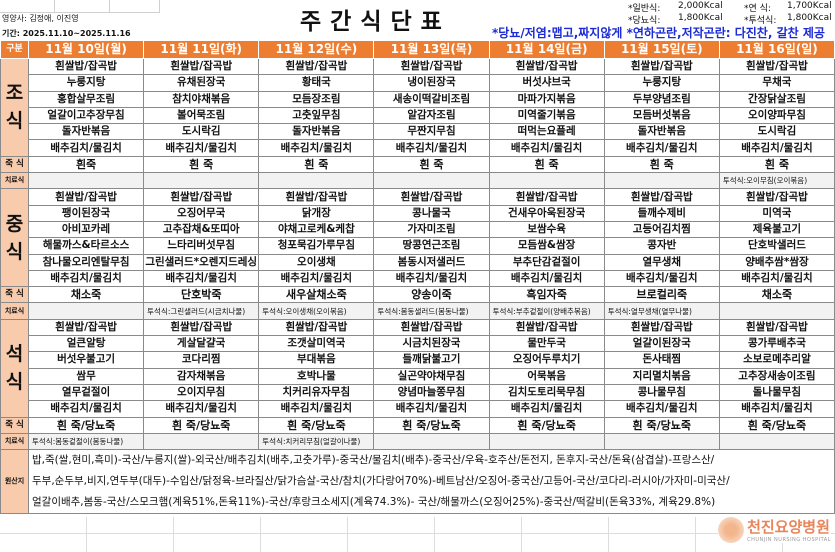 This screenshot has width=835, height=552. What do you see at coordinates (776, 49) in the screenshot?
I see `day-header: 11월 16일(일)` at bounding box center [776, 49].